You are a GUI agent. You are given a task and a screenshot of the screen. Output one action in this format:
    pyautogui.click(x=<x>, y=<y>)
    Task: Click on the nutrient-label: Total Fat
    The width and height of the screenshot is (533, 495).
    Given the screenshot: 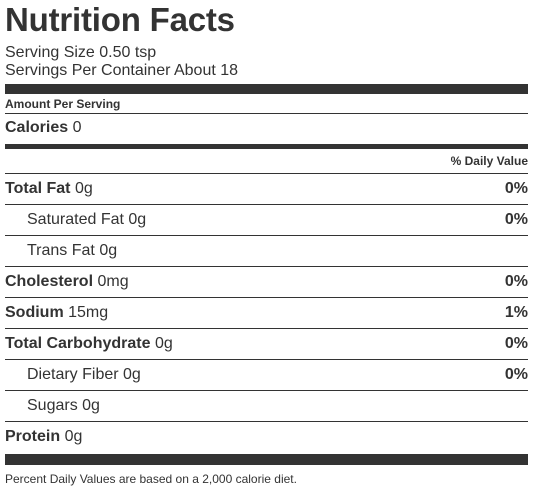 What is the action you would take?
    pyautogui.click(x=38, y=188)
    